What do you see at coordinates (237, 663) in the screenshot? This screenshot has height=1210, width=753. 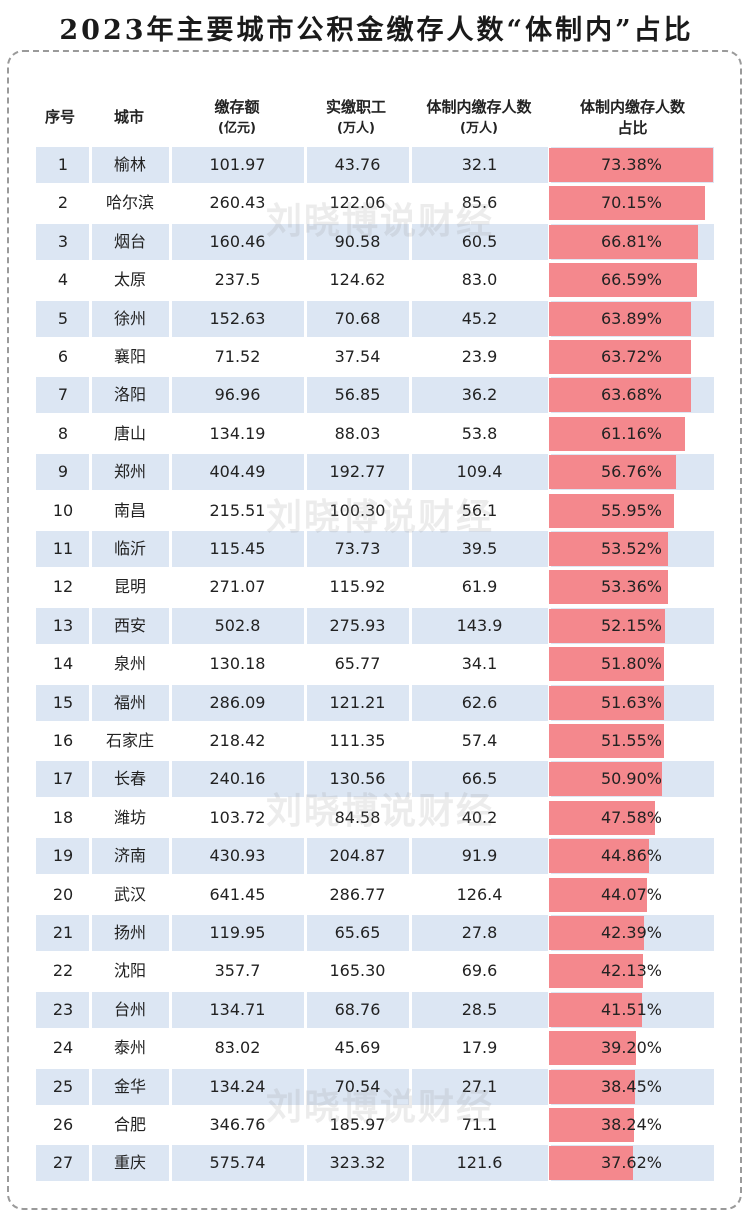 I see `cell-deposit: 130.18` at bounding box center [237, 663].